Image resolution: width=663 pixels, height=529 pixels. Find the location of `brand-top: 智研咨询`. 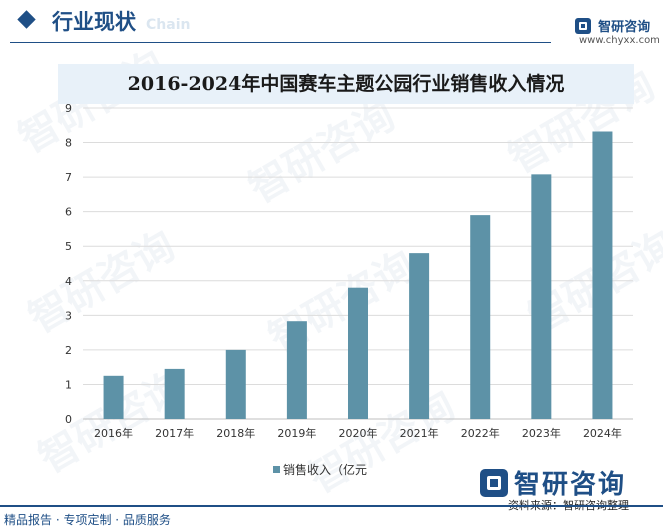

brand-top: 智研咨询 is located at coordinates (612, 25).